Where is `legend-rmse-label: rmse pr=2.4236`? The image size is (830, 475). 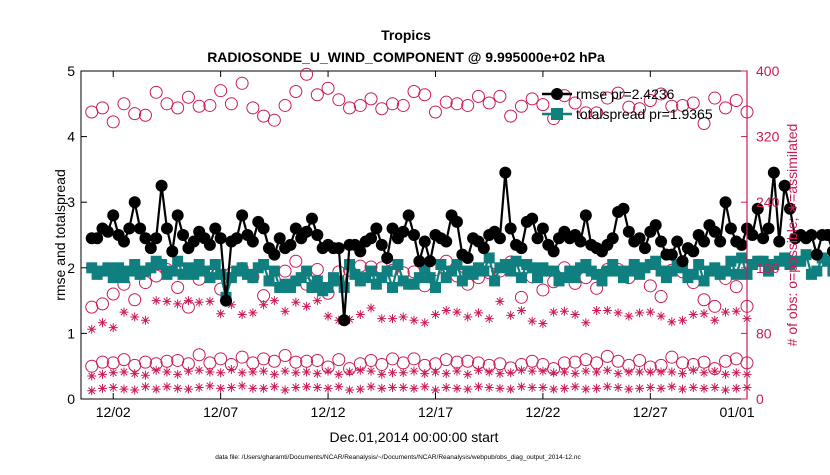
legend-rmse-label: rmse pr=2.4236 is located at coordinates (625, 94).